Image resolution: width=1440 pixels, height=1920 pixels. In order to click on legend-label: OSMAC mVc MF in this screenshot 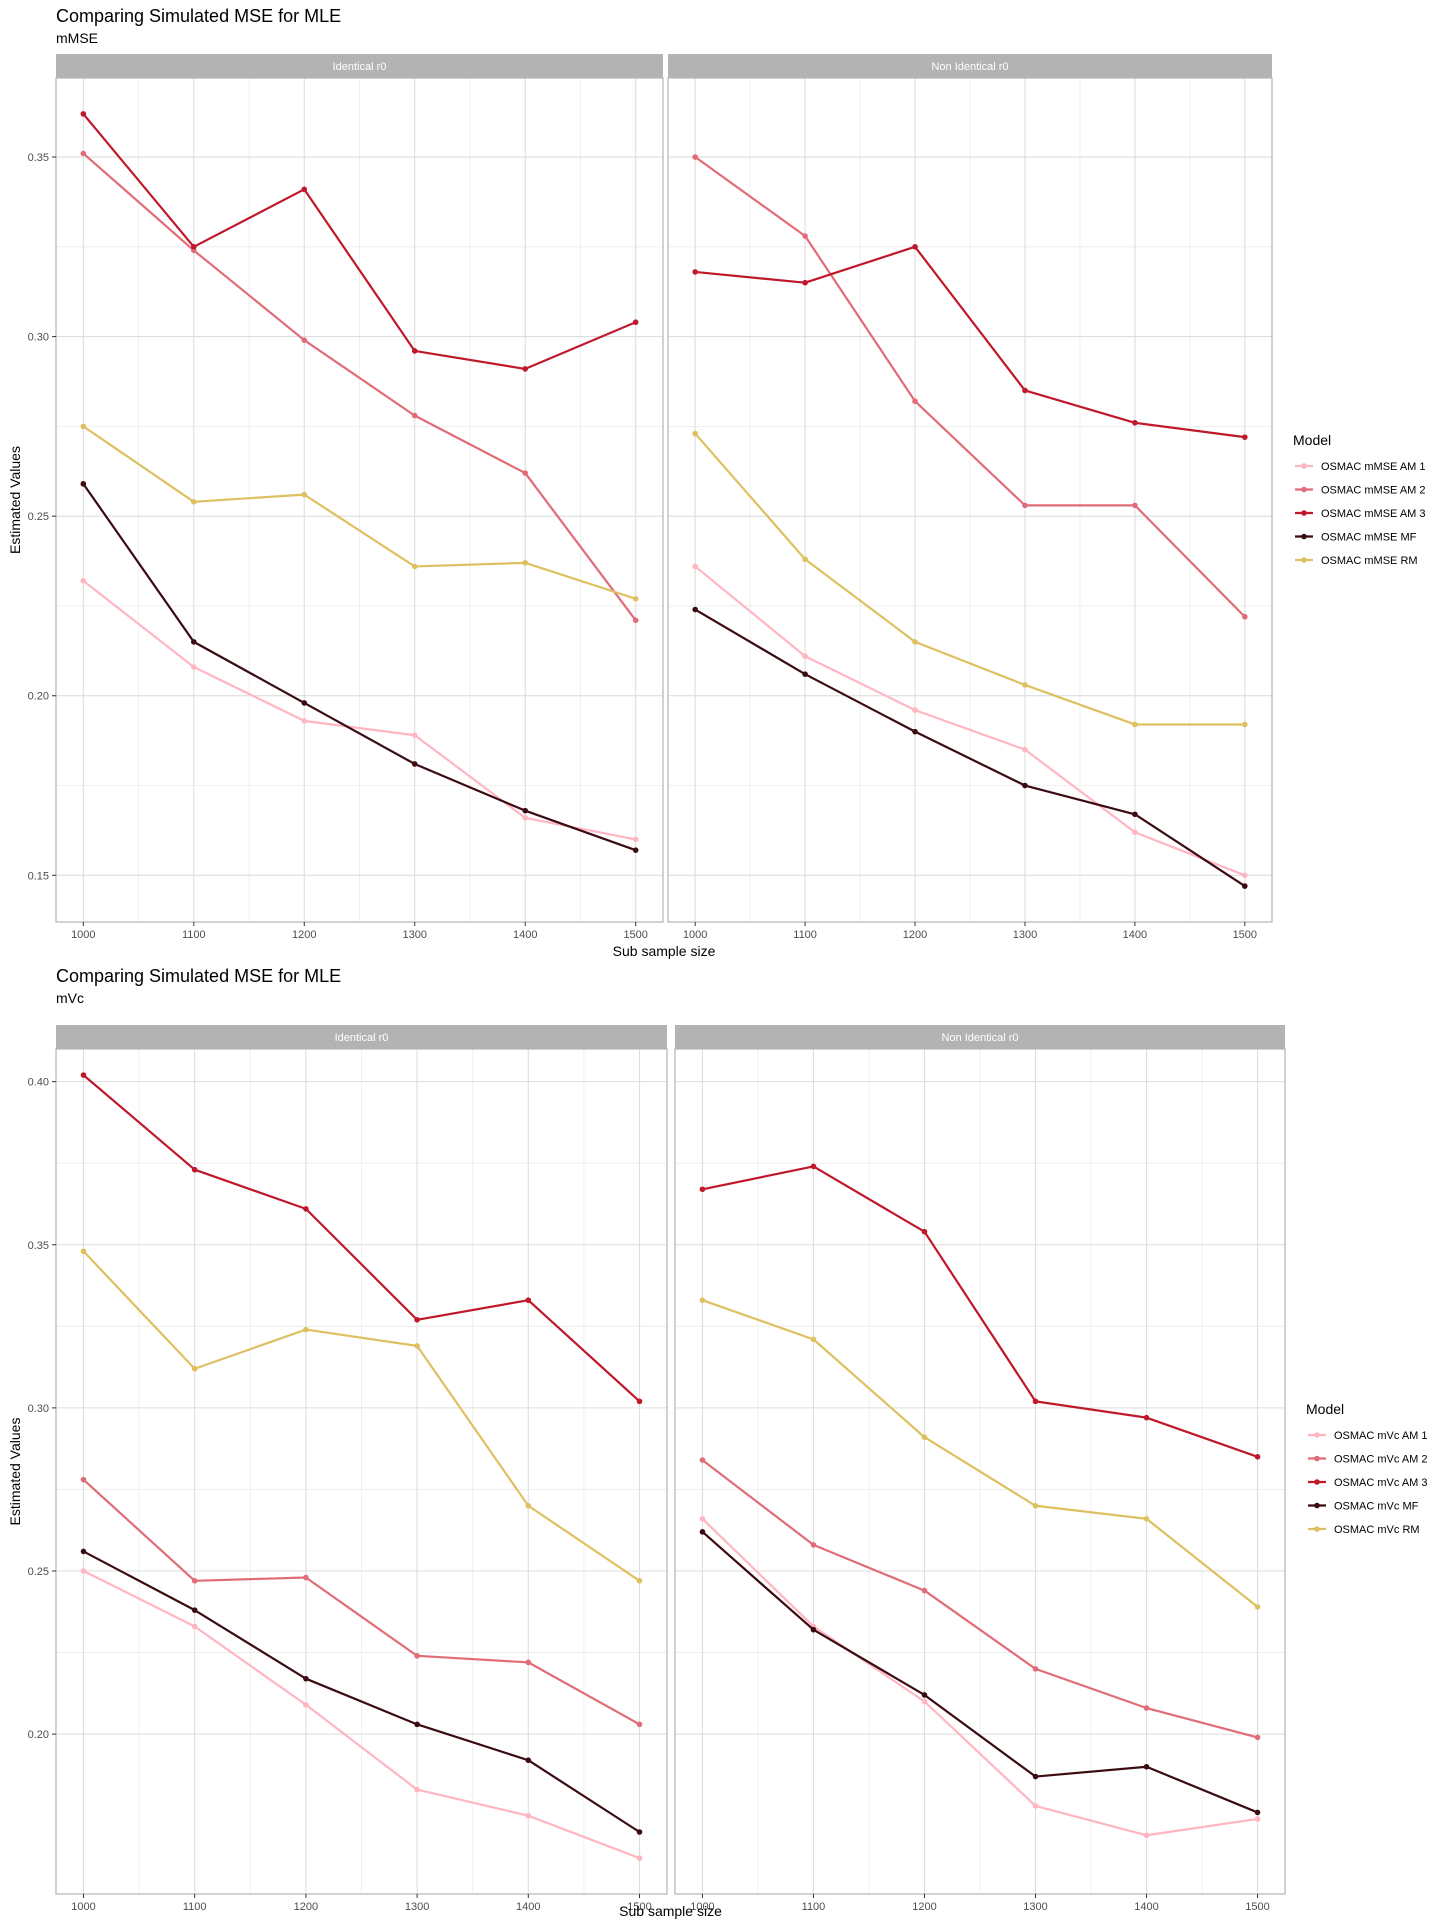, I will do `click(1376, 1507)`.